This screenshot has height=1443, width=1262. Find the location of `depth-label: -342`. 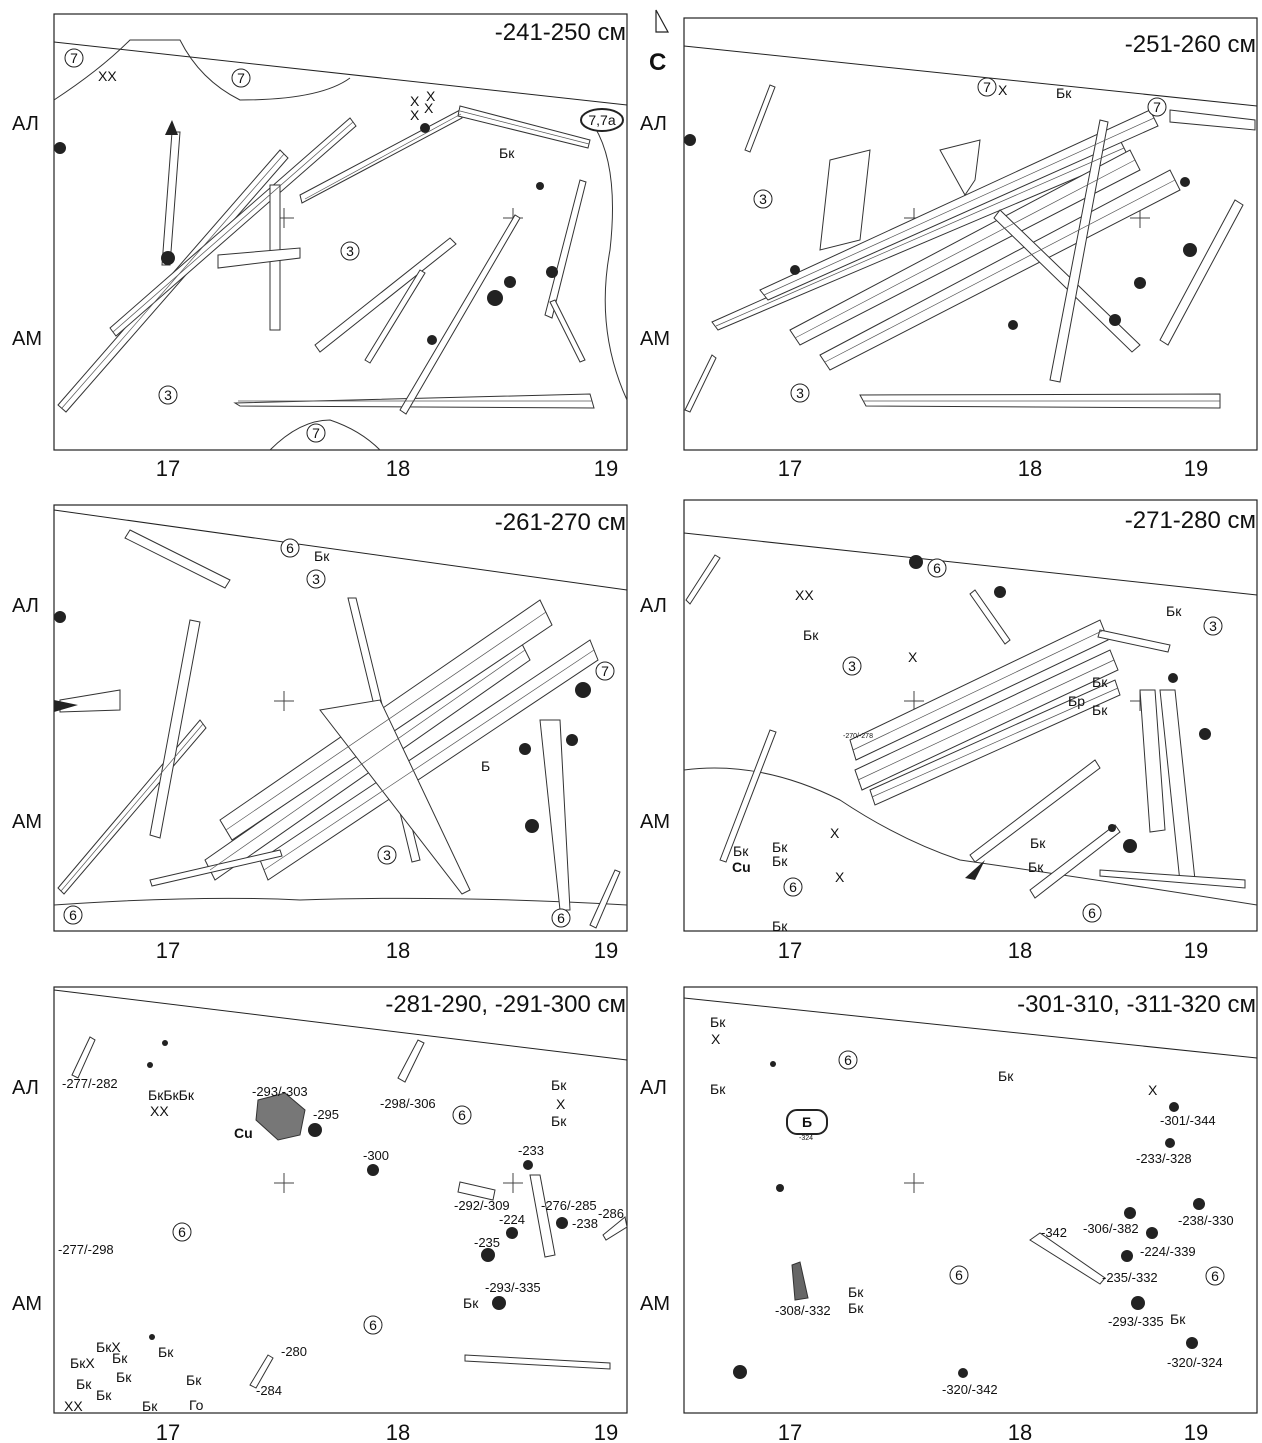

depth-label: -342 is located at coordinates (1054, 1232).